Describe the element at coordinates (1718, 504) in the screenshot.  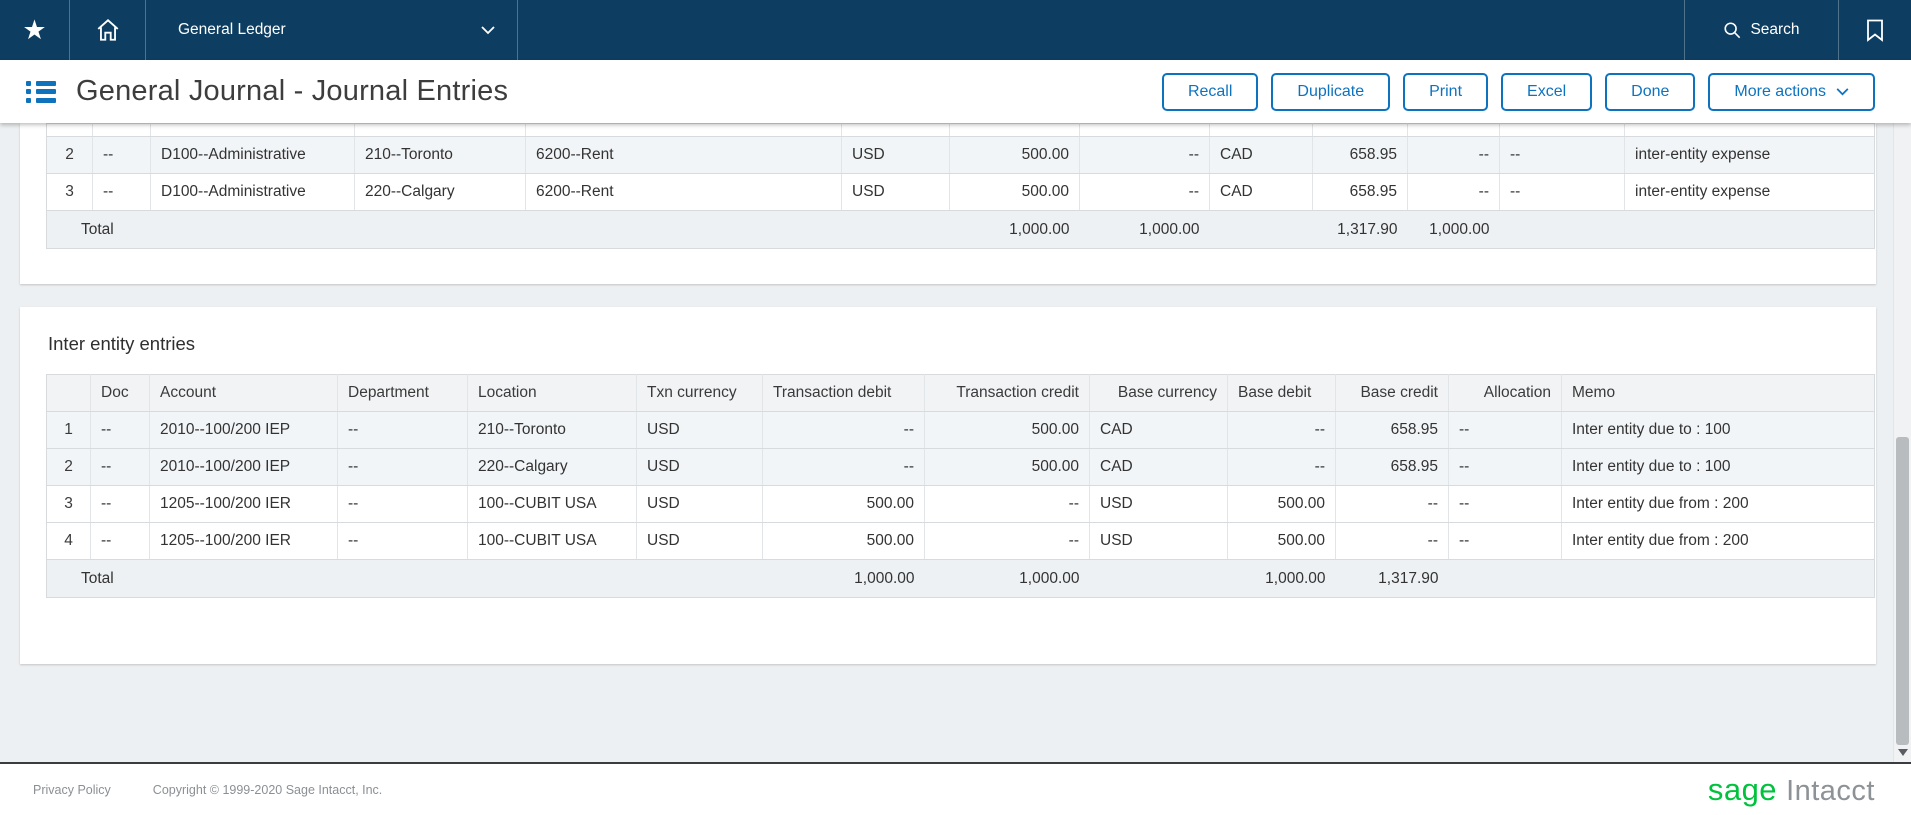
I see `table-cell: Inter entity due from : 200` at that location.